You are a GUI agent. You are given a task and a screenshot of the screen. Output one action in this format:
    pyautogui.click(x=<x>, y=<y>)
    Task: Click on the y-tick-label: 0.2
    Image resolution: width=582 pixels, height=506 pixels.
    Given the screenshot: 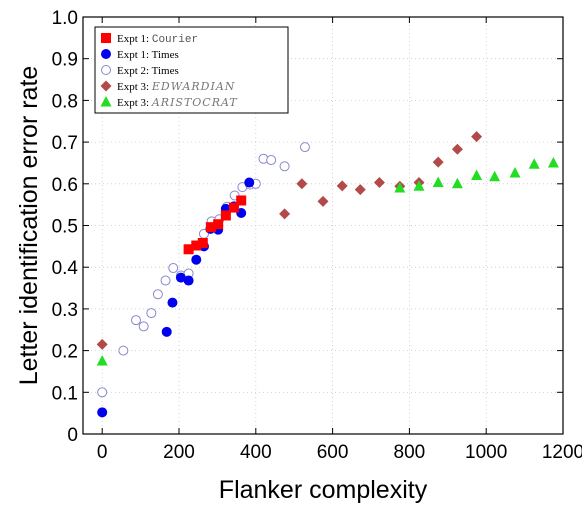 What is the action you would take?
    pyautogui.click(x=65, y=352)
    